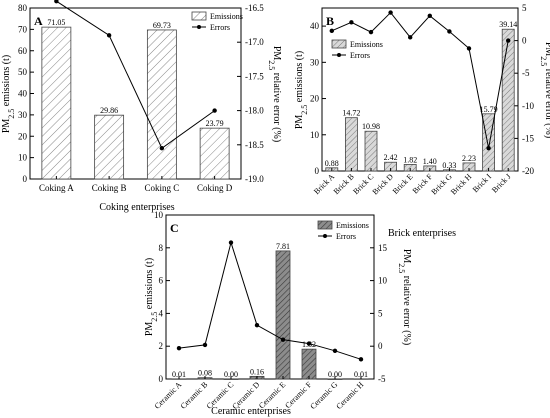 This screenshot has width=550, height=418. What do you see at coordinates (162, 25) in the screenshot?
I see `bar-value-label: 69.73` at bounding box center [162, 25].